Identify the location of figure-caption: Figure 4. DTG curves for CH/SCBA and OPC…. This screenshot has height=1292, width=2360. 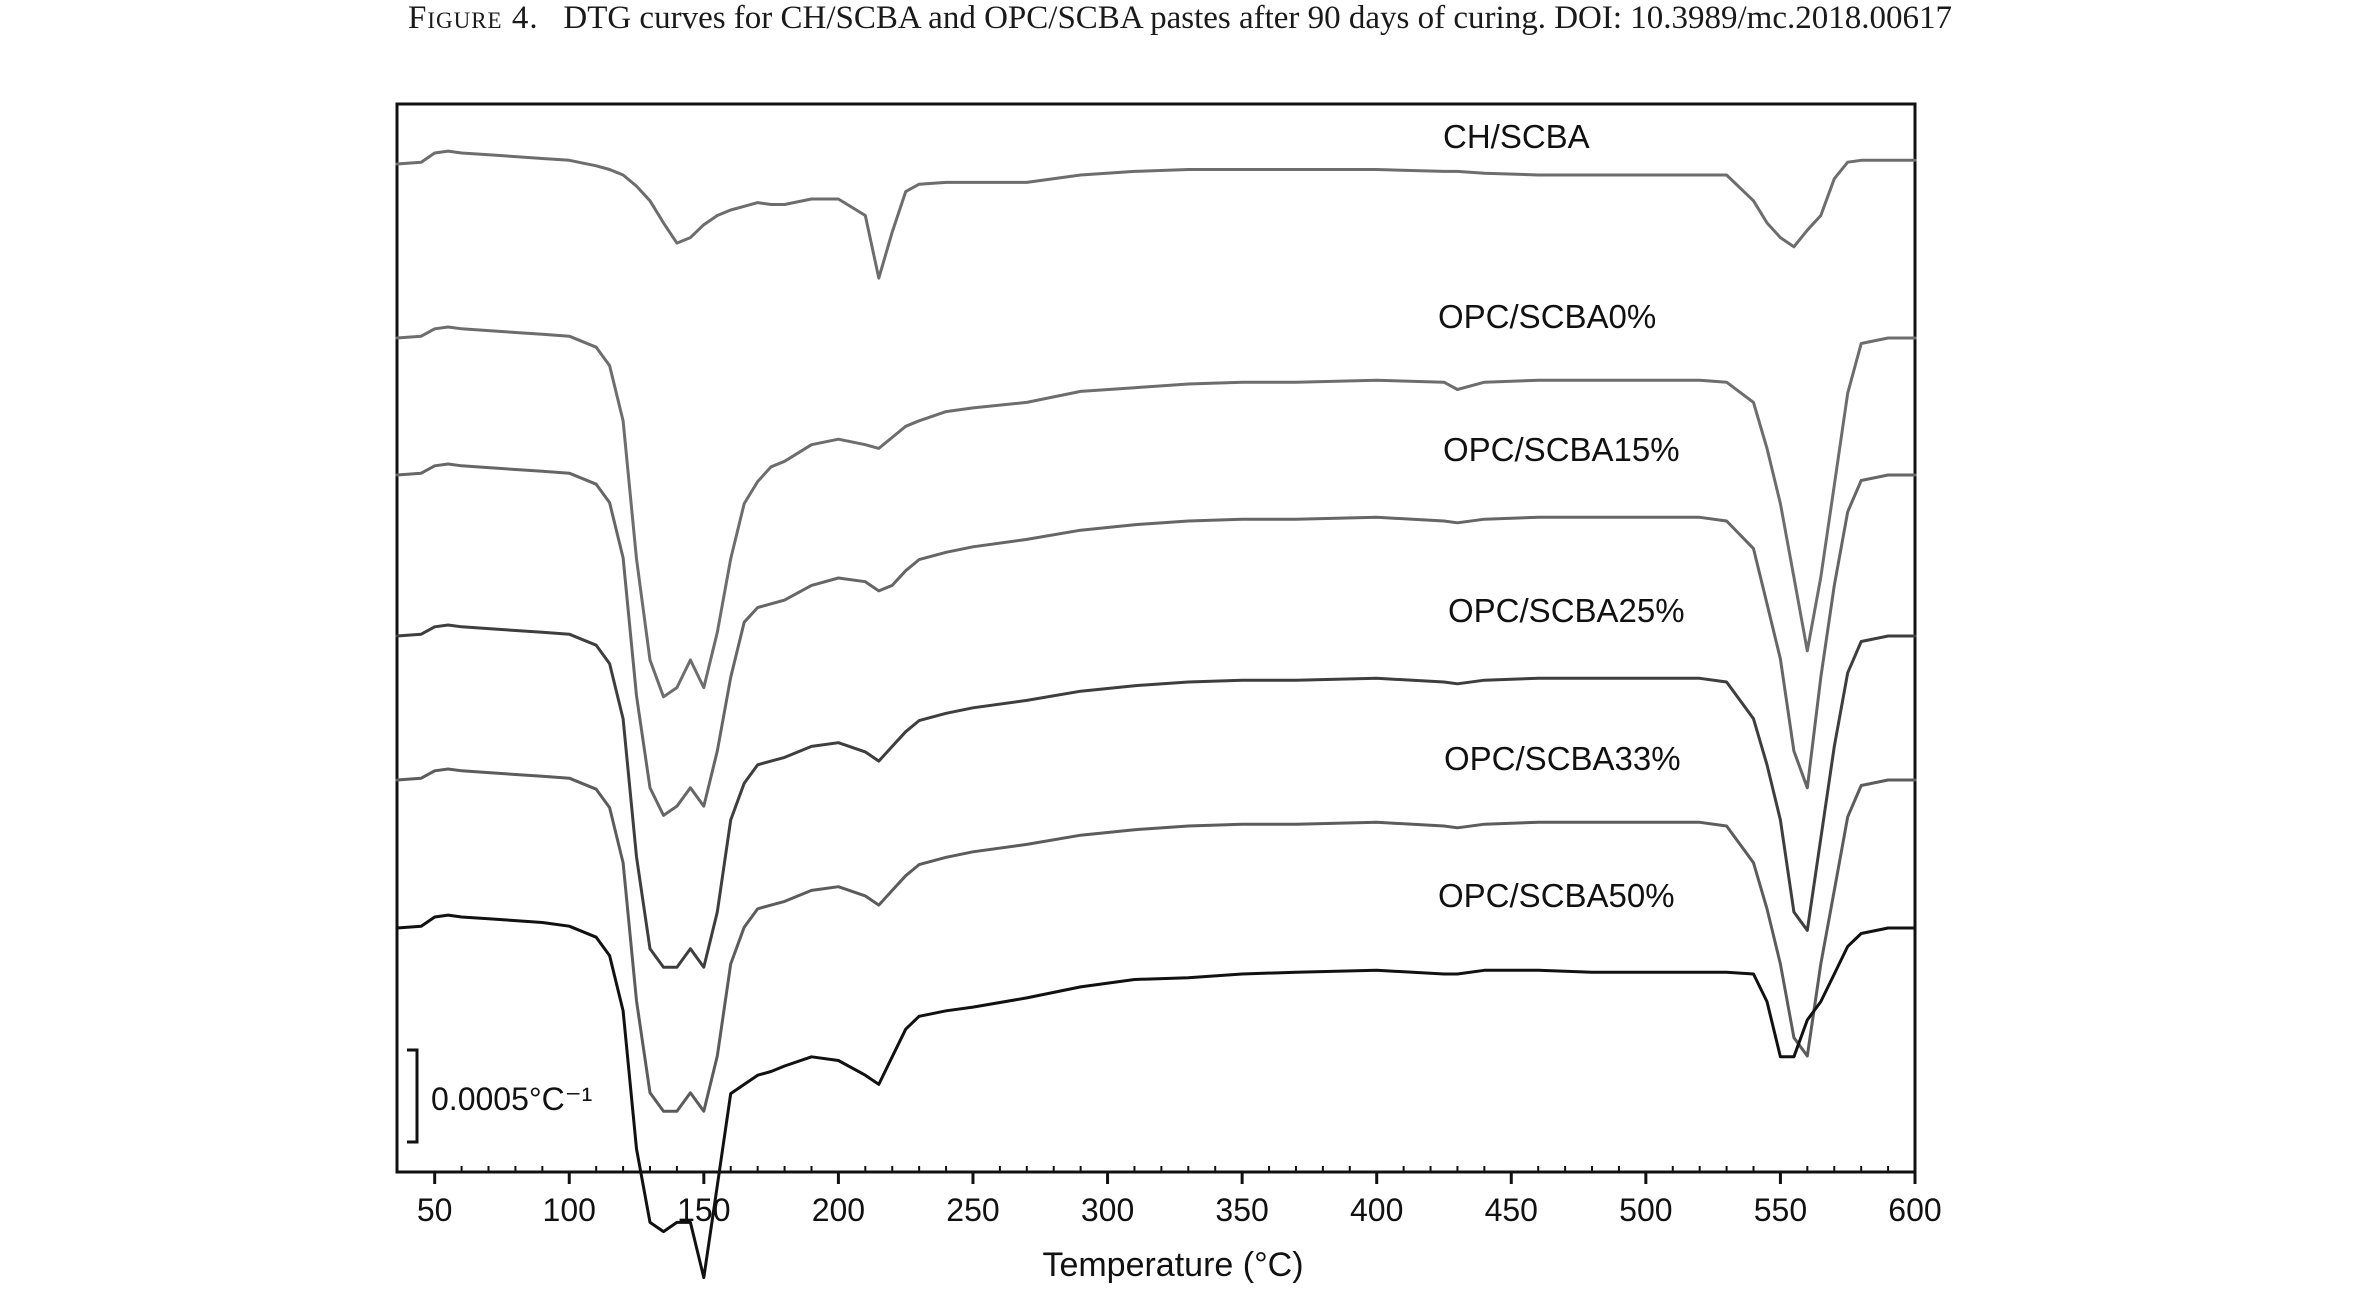
(1180, 25).